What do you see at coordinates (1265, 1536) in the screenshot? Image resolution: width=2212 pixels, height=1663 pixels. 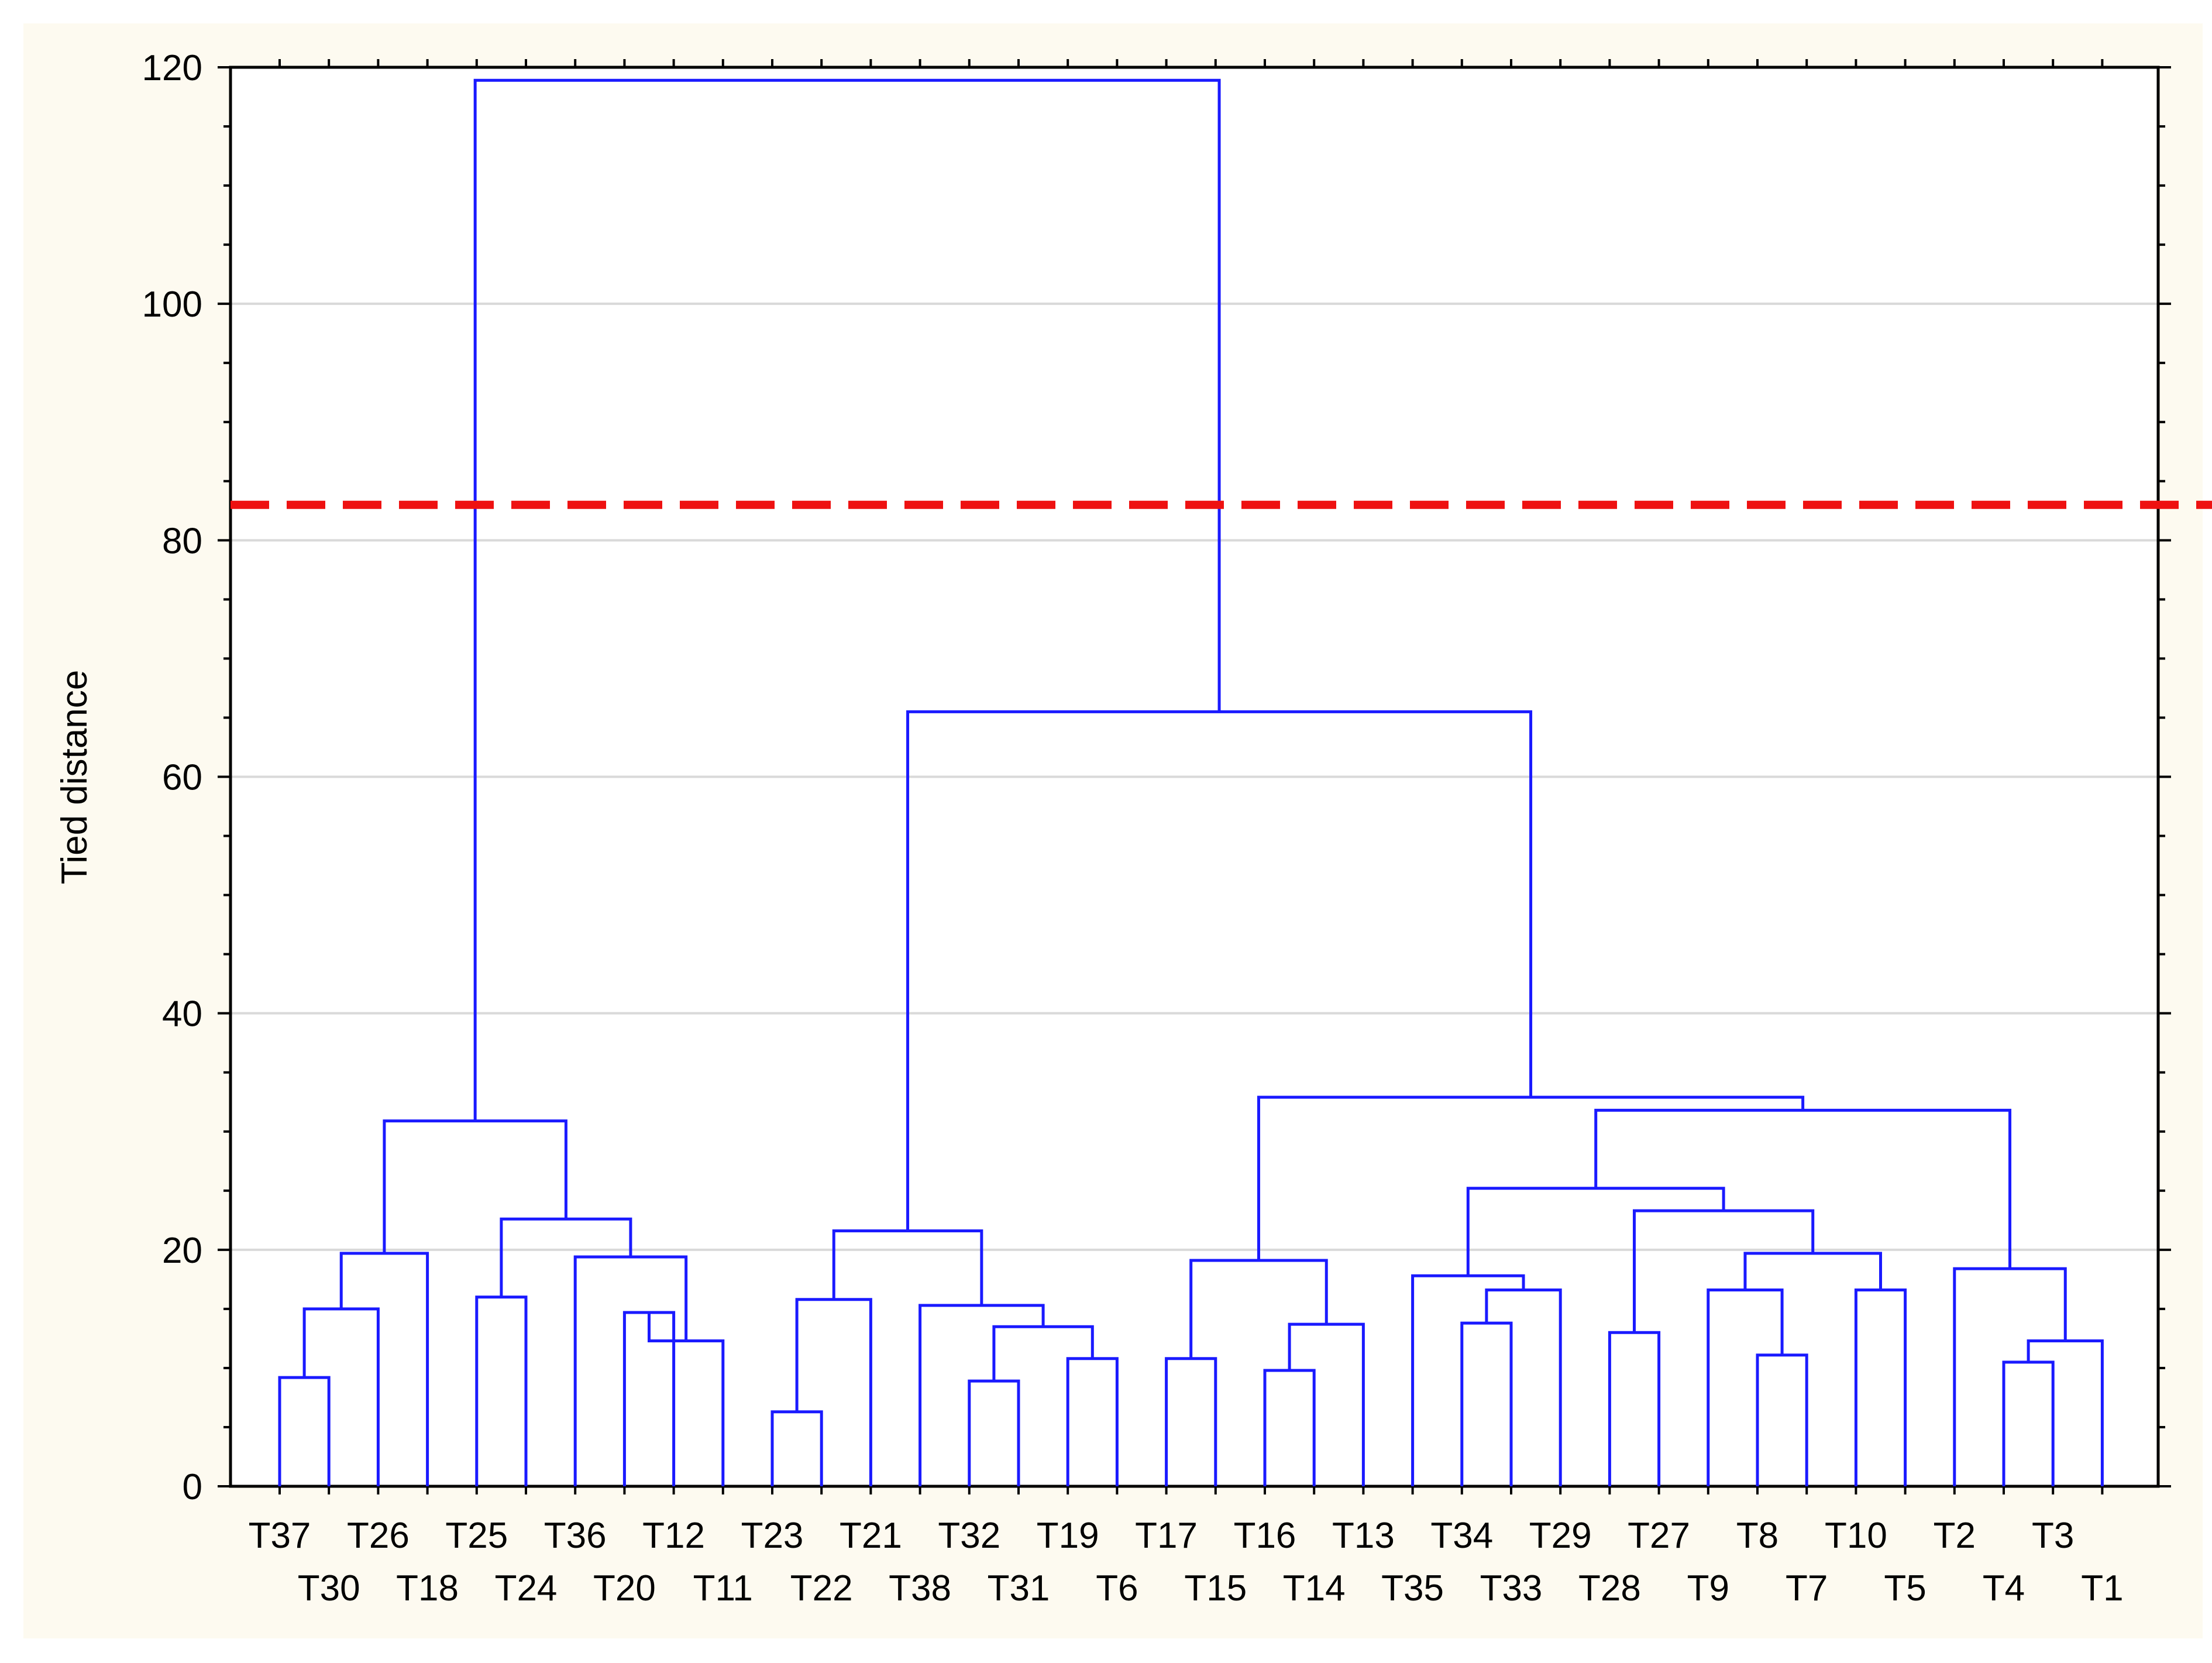 I see `leaf-label: T16` at bounding box center [1265, 1536].